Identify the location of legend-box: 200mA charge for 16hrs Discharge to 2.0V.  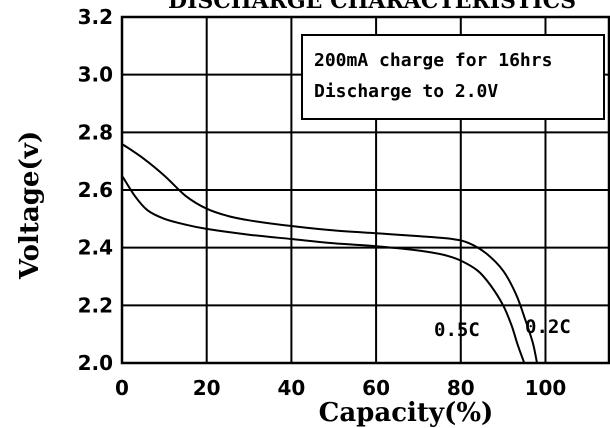
(453, 77).